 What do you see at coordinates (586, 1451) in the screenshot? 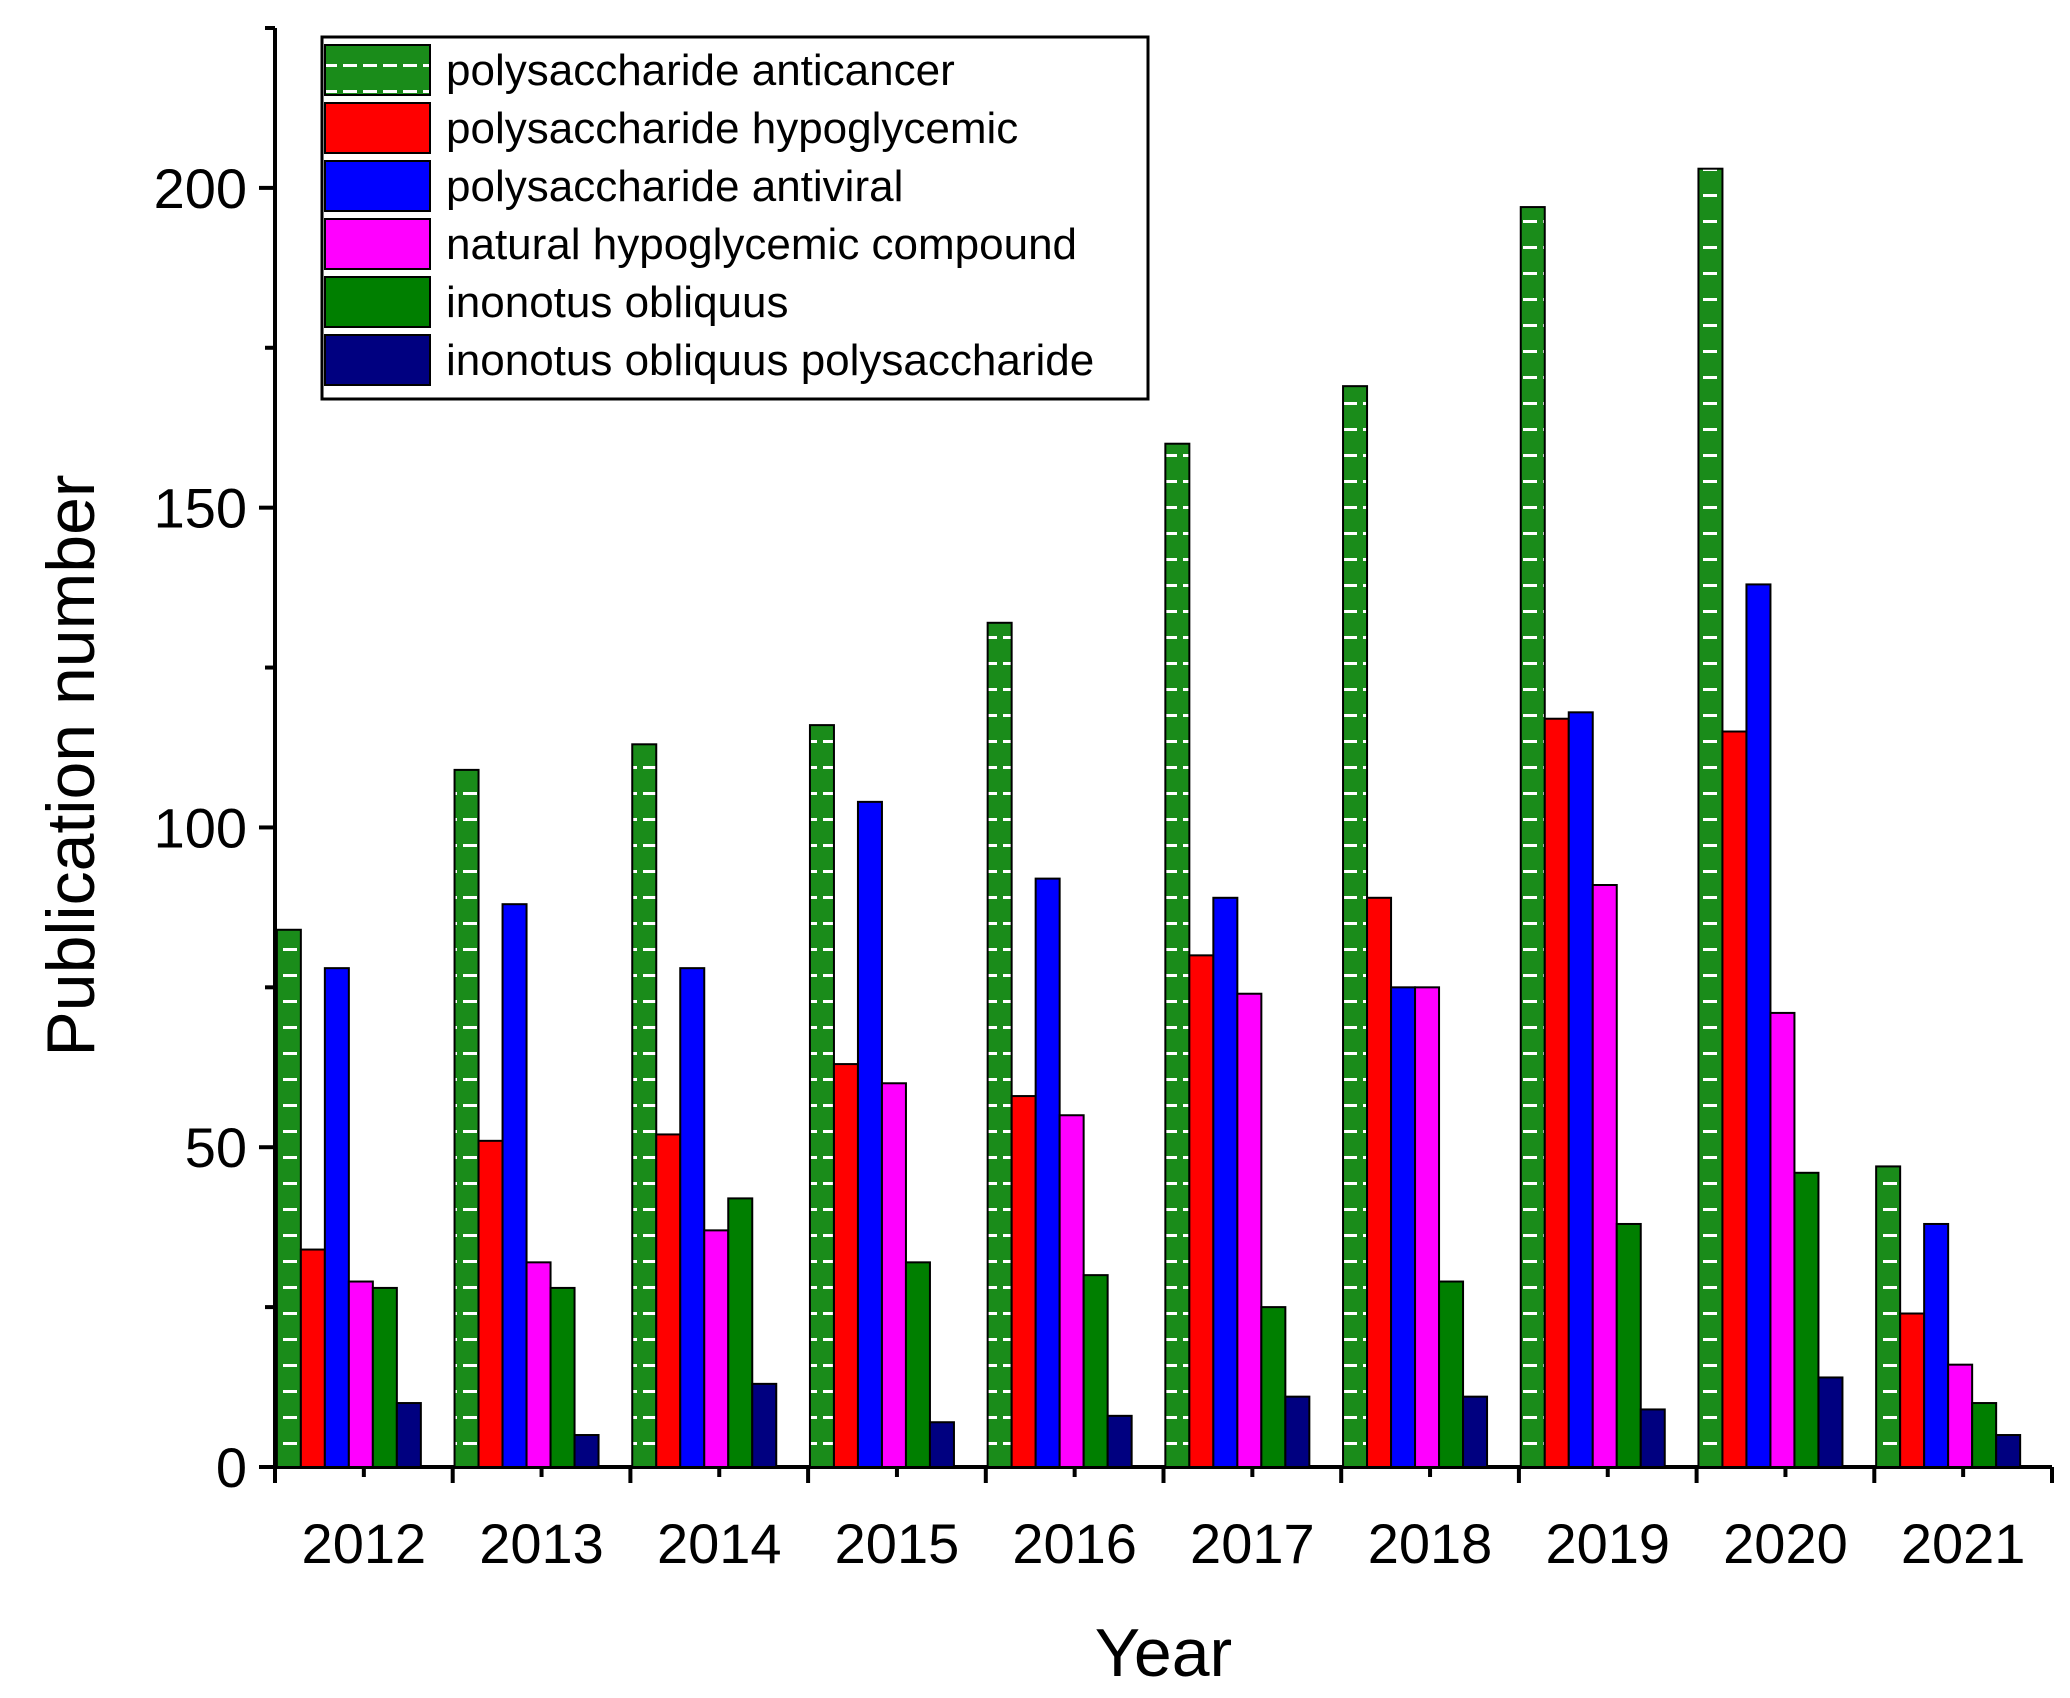
I see `bar-inonotus-obliquus-polysaccharide-2013` at bounding box center [586, 1451].